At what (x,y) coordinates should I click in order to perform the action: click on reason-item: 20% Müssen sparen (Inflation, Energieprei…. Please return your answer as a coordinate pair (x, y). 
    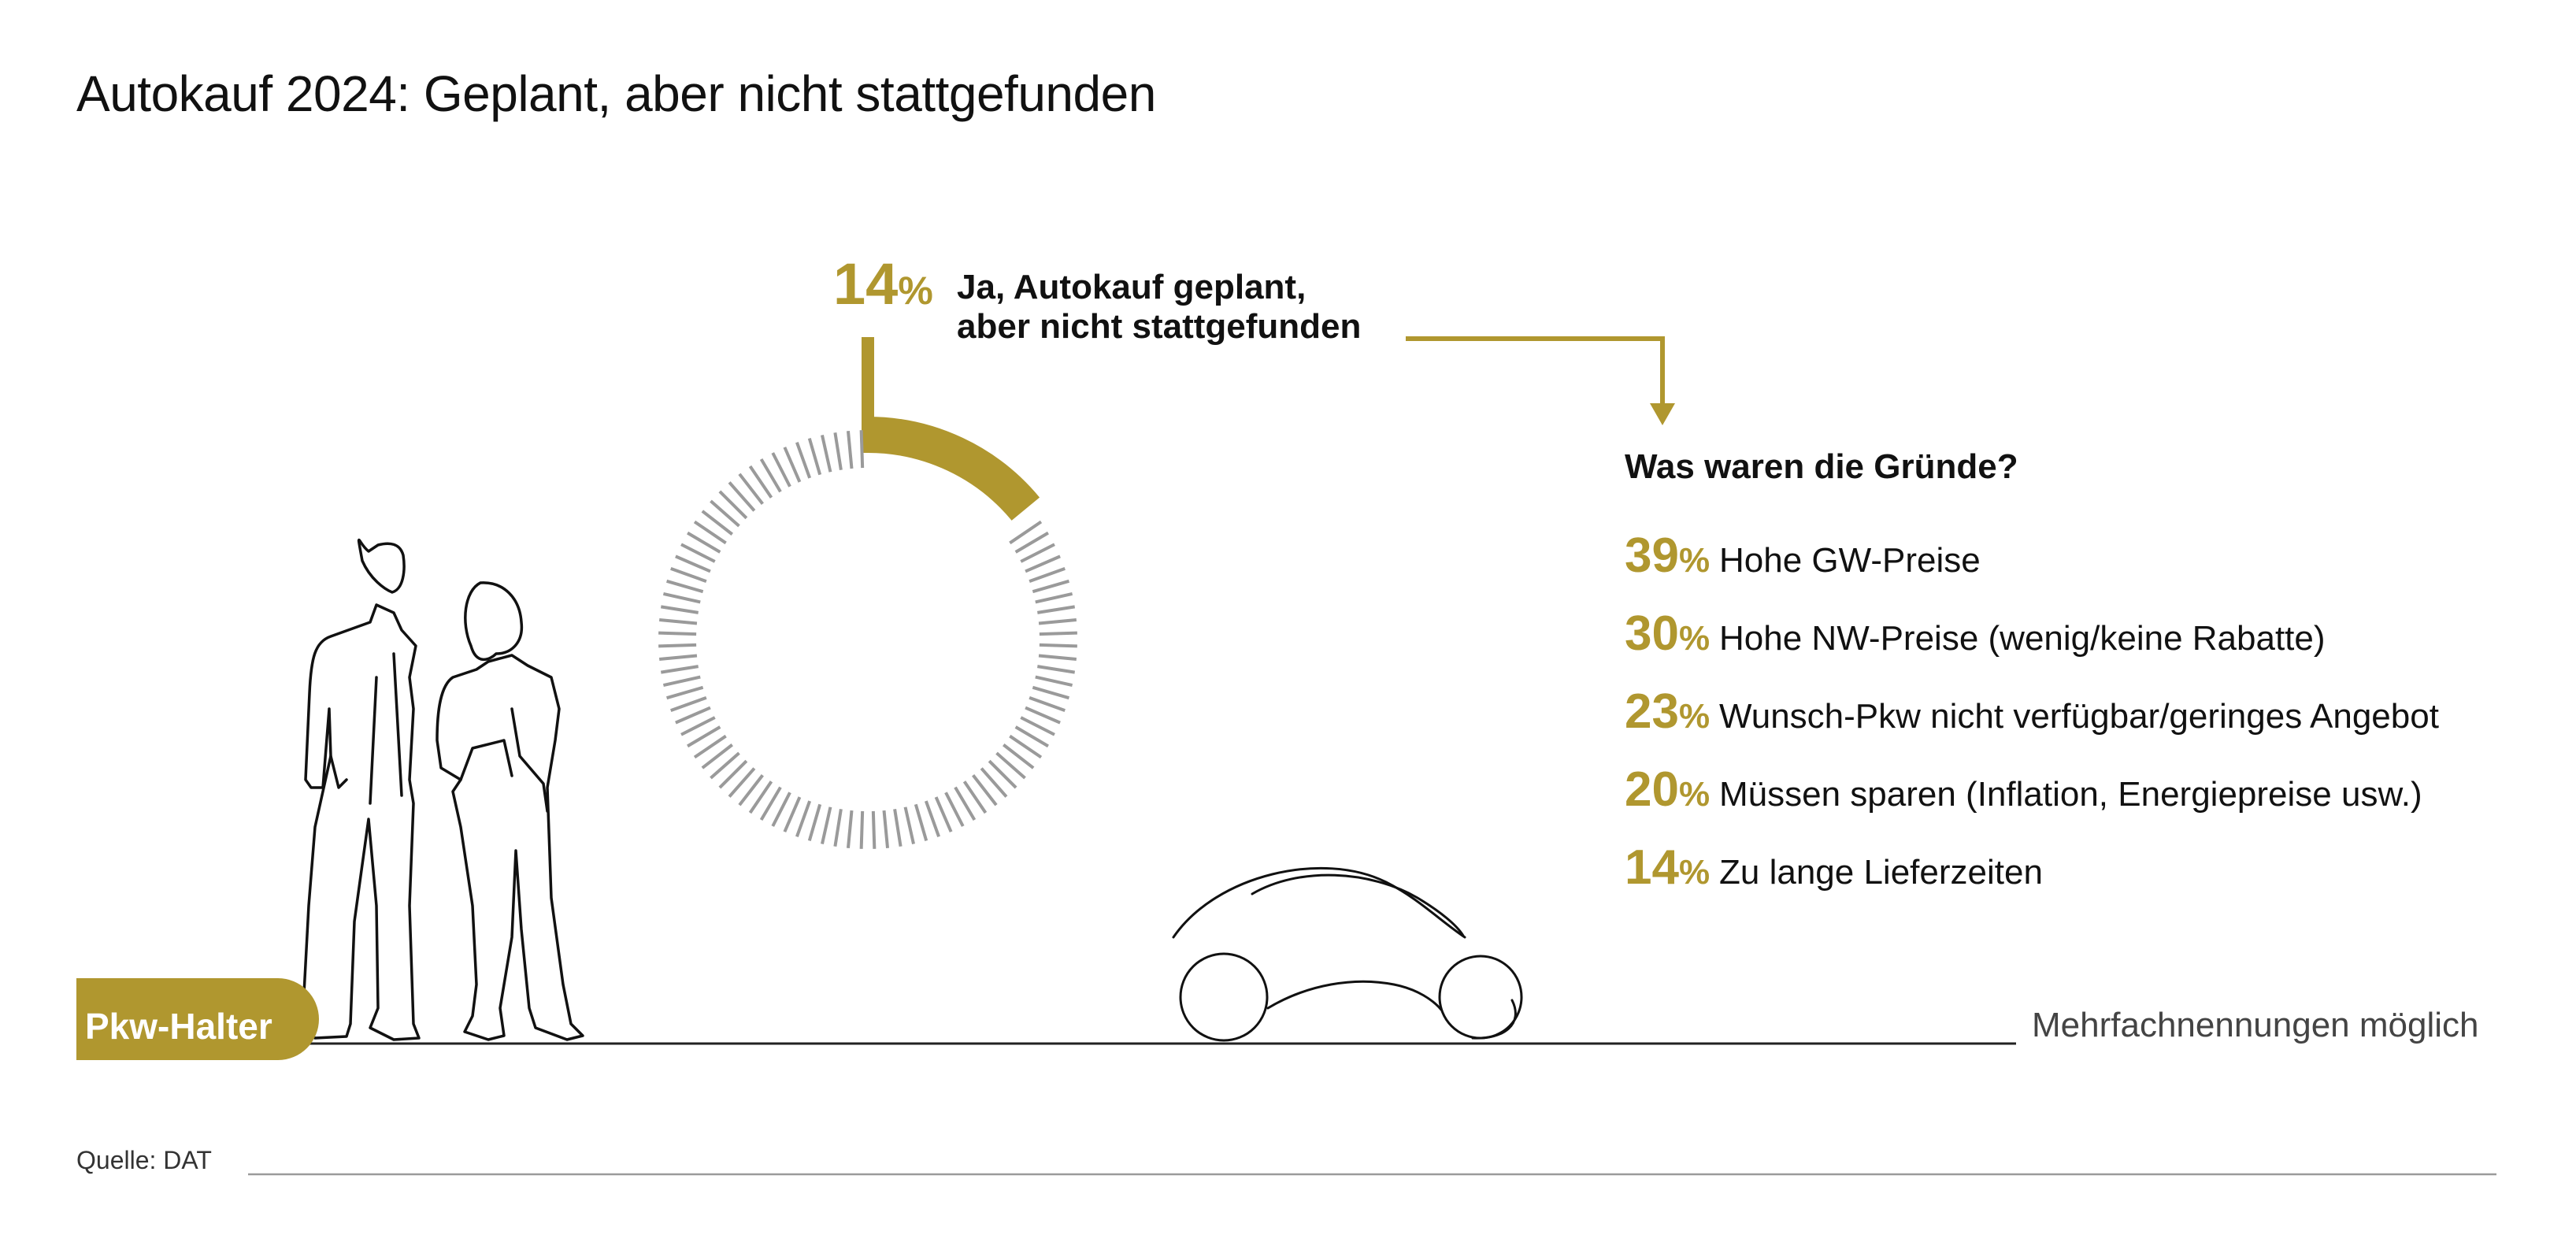
    Looking at the image, I should click on (2032, 801).